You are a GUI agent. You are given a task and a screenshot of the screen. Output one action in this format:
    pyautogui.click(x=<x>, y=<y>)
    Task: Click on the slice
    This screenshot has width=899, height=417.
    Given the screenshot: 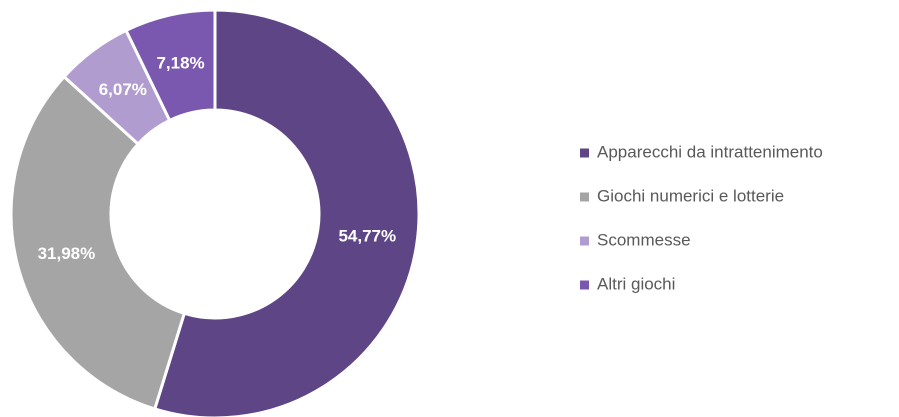 What is the action you would take?
    pyautogui.click(x=170, y=65)
    